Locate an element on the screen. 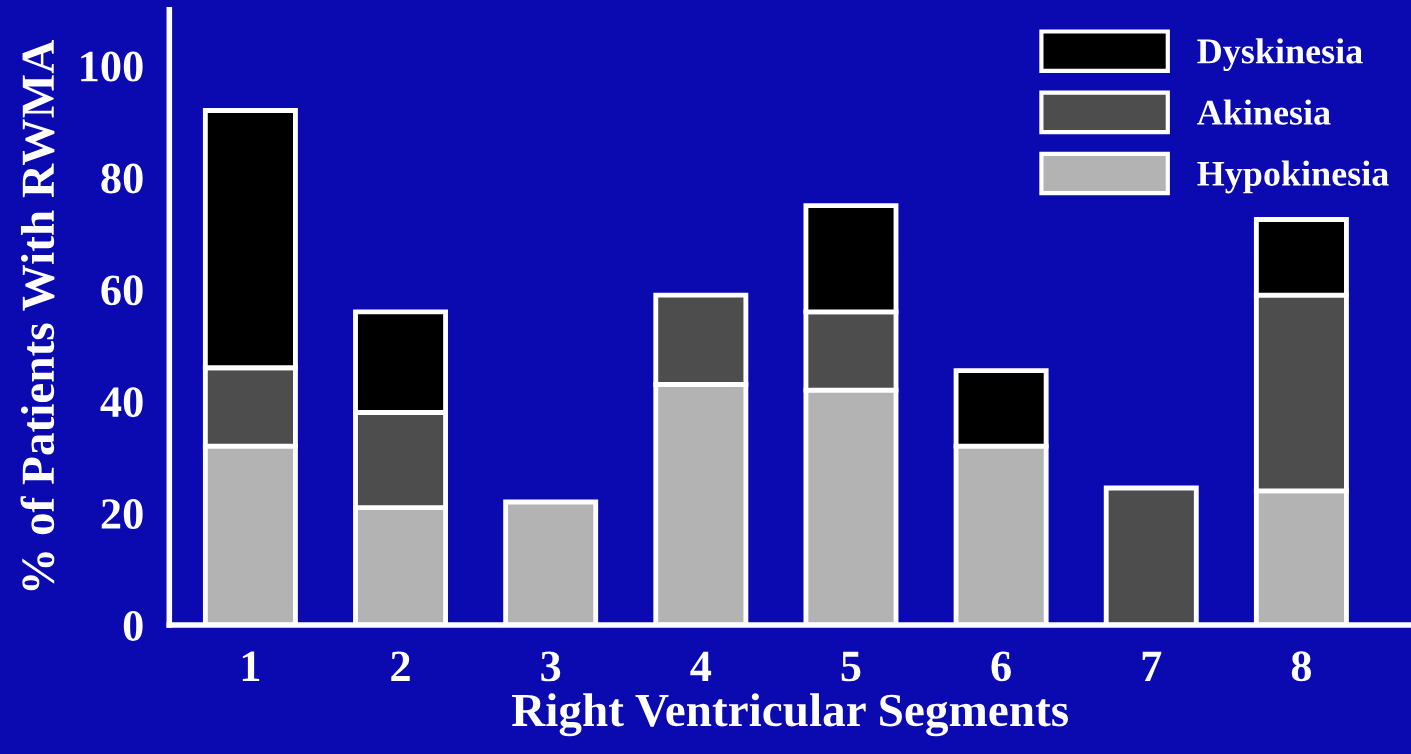 Image resolution: width=1411 pixels, height=754 pixels. legend-label: Dyskinesia is located at coordinates (1280, 55).